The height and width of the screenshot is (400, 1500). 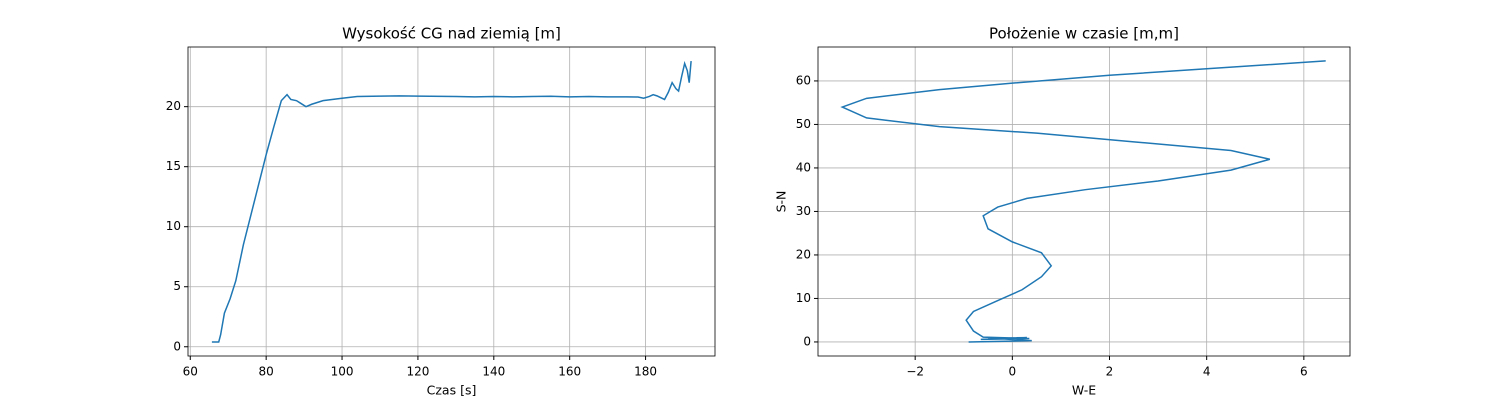 What do you see at coordinates (803, 80) in the screenshot?
I see `y-tick-label: 60` at bounding box center [803, 80].